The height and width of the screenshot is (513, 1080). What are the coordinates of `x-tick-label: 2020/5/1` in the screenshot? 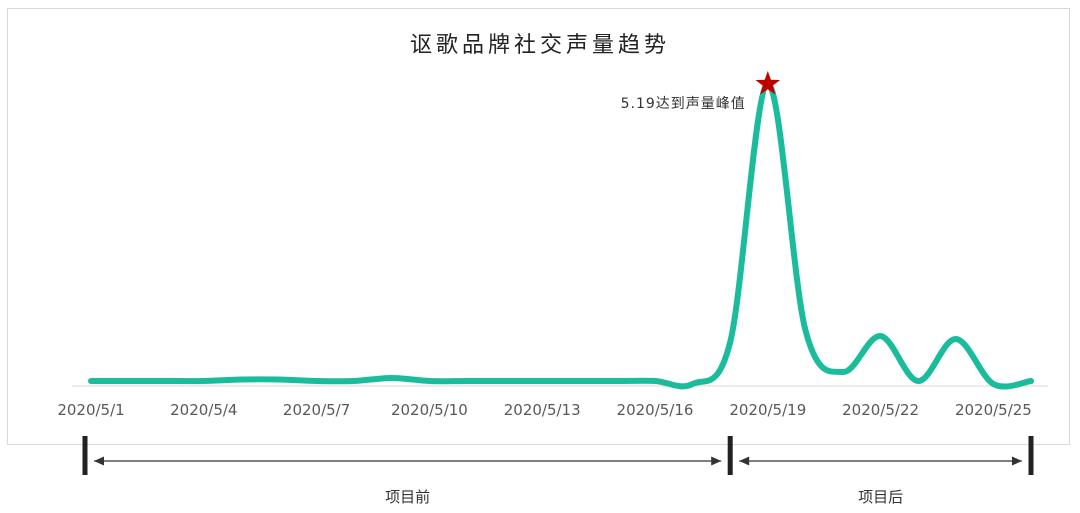 It's located at (90, 410).